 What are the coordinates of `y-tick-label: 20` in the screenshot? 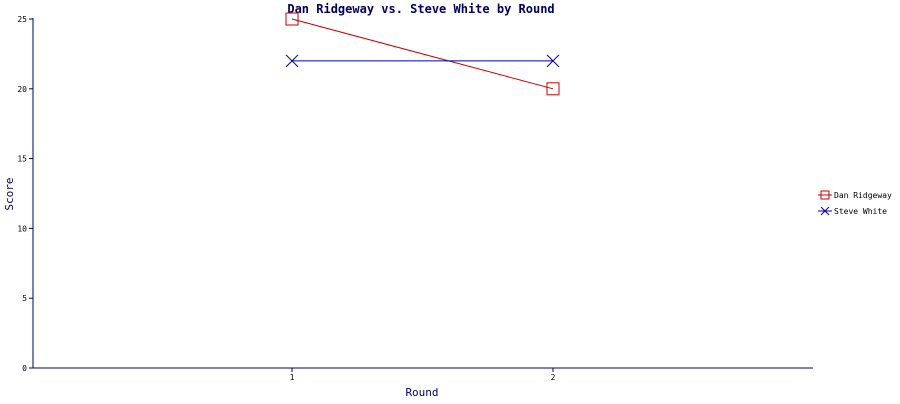 It's located at (22, 89).